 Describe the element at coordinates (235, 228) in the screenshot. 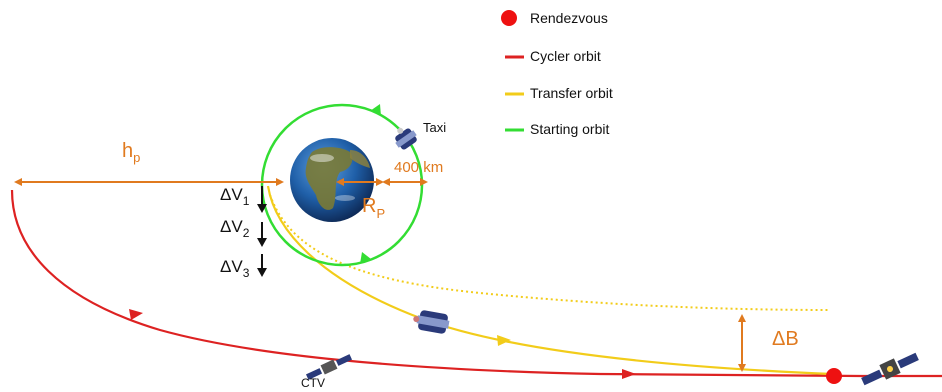

I see `delta-v2-label: ΔV2` at that location.